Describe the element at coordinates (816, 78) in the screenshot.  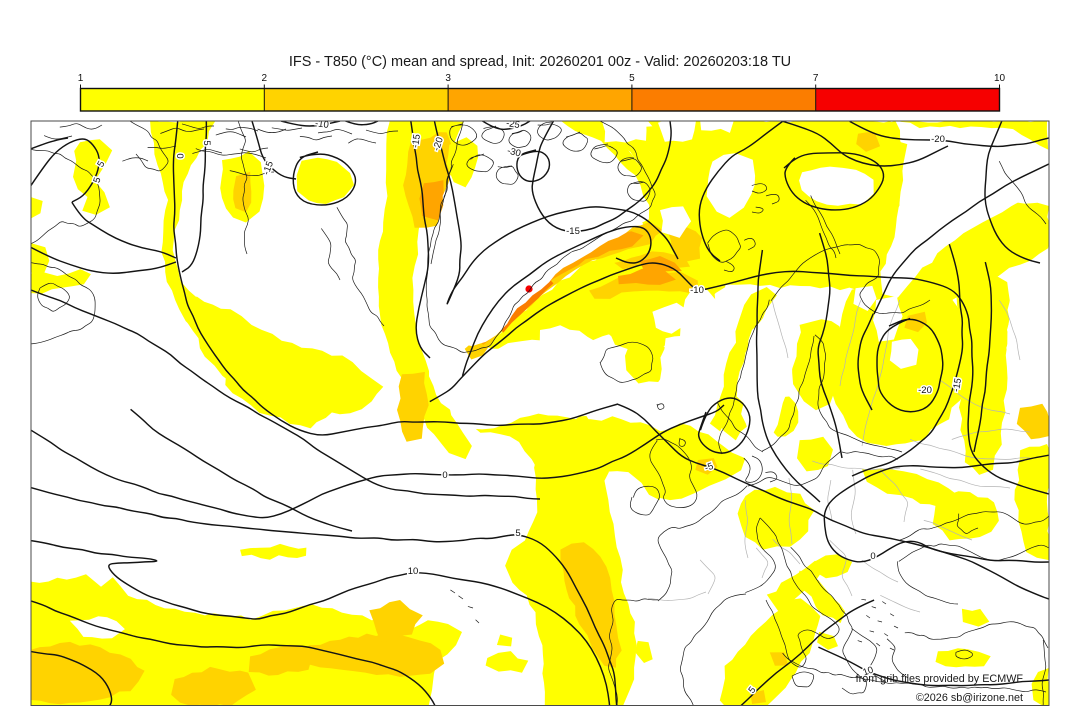
I see `svg-text: 7` at that location.